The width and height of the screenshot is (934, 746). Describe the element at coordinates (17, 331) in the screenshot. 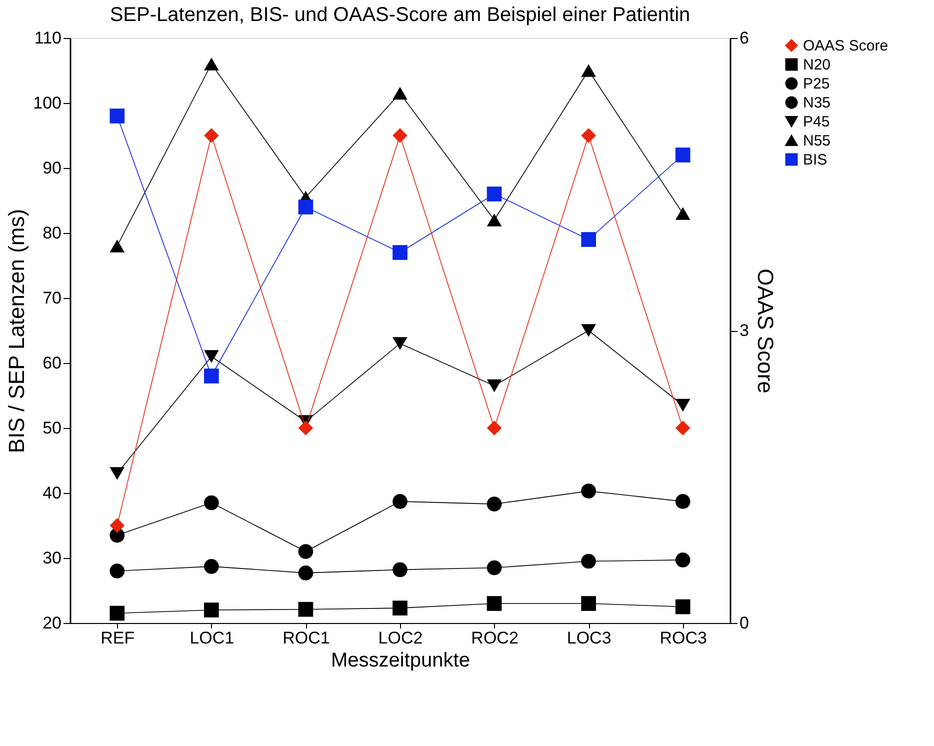

I see `y-axis-title: BIS / SEP Latenzen (ms)` at that location.